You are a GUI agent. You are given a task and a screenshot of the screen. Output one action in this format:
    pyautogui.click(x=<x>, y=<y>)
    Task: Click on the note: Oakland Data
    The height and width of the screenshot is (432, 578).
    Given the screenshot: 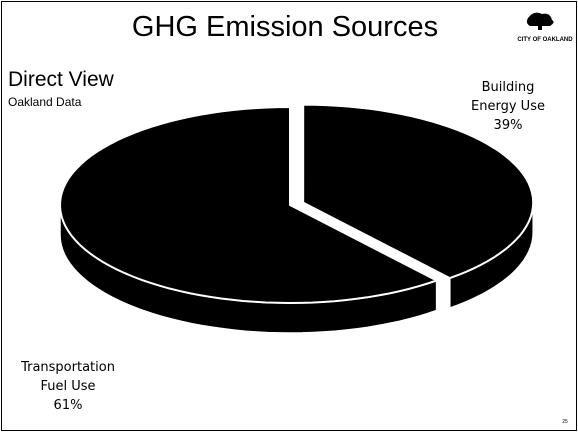 What is the action you would take?
    pyautogui.click(x=45, y=102)
    